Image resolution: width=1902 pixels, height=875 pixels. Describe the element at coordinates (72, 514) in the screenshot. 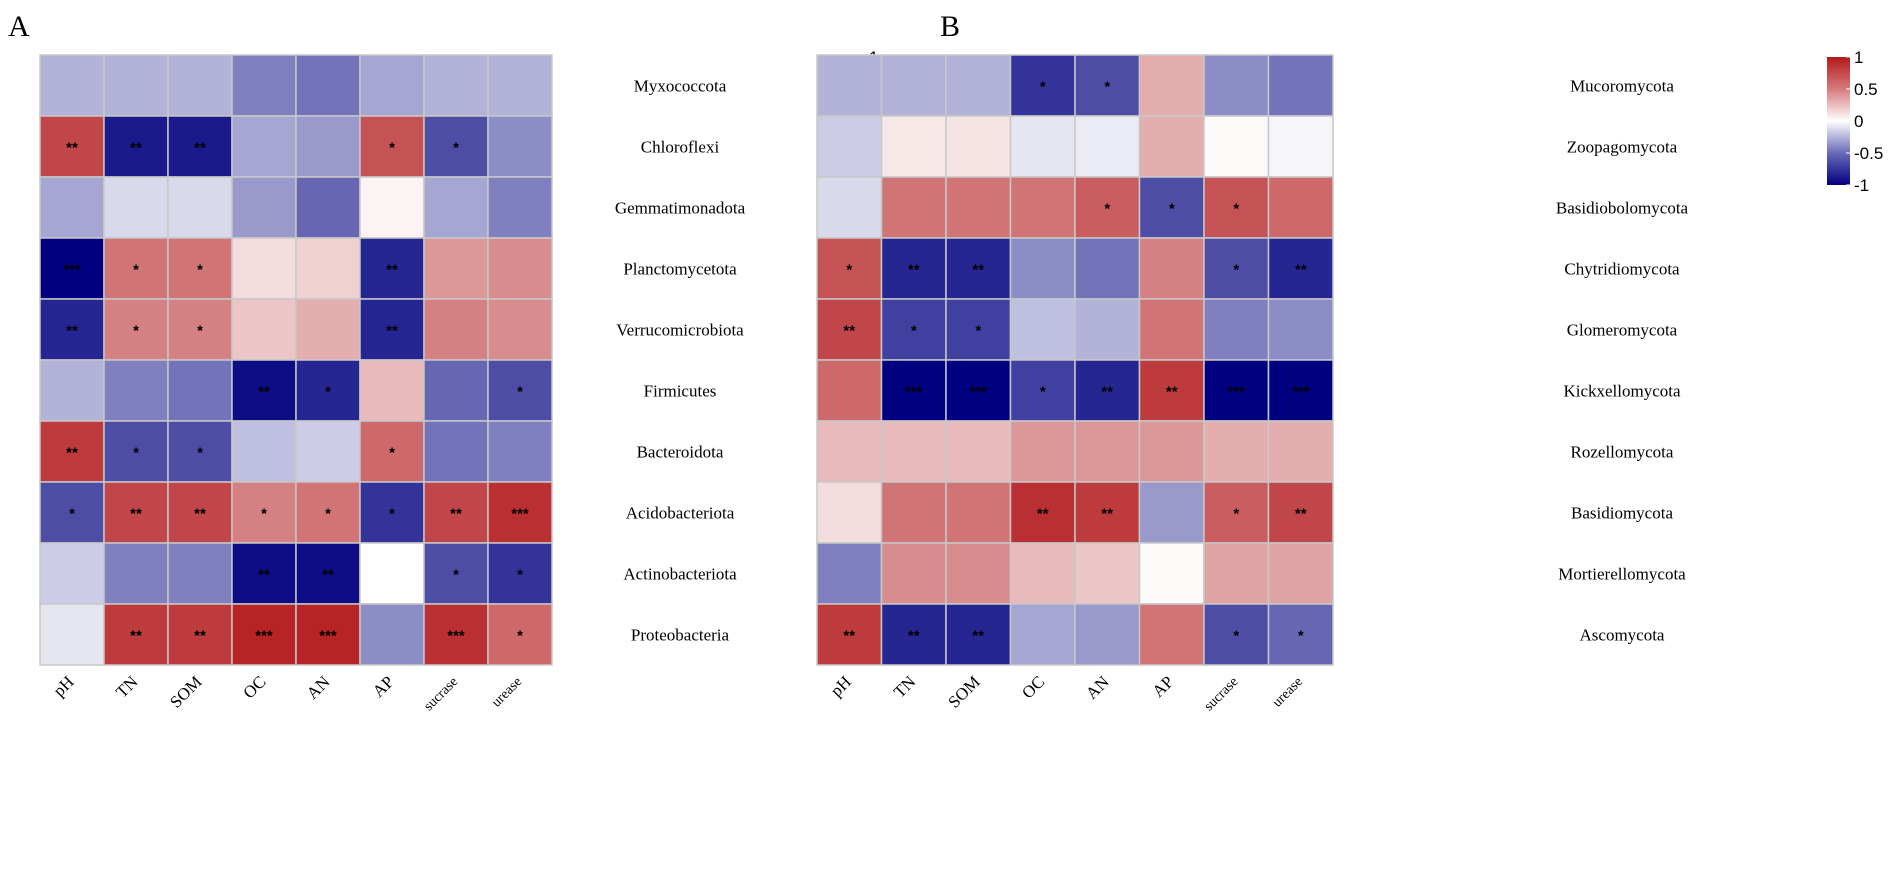

I see `heatmap-a-sig-acidobacteriota-ph: *` at that location.